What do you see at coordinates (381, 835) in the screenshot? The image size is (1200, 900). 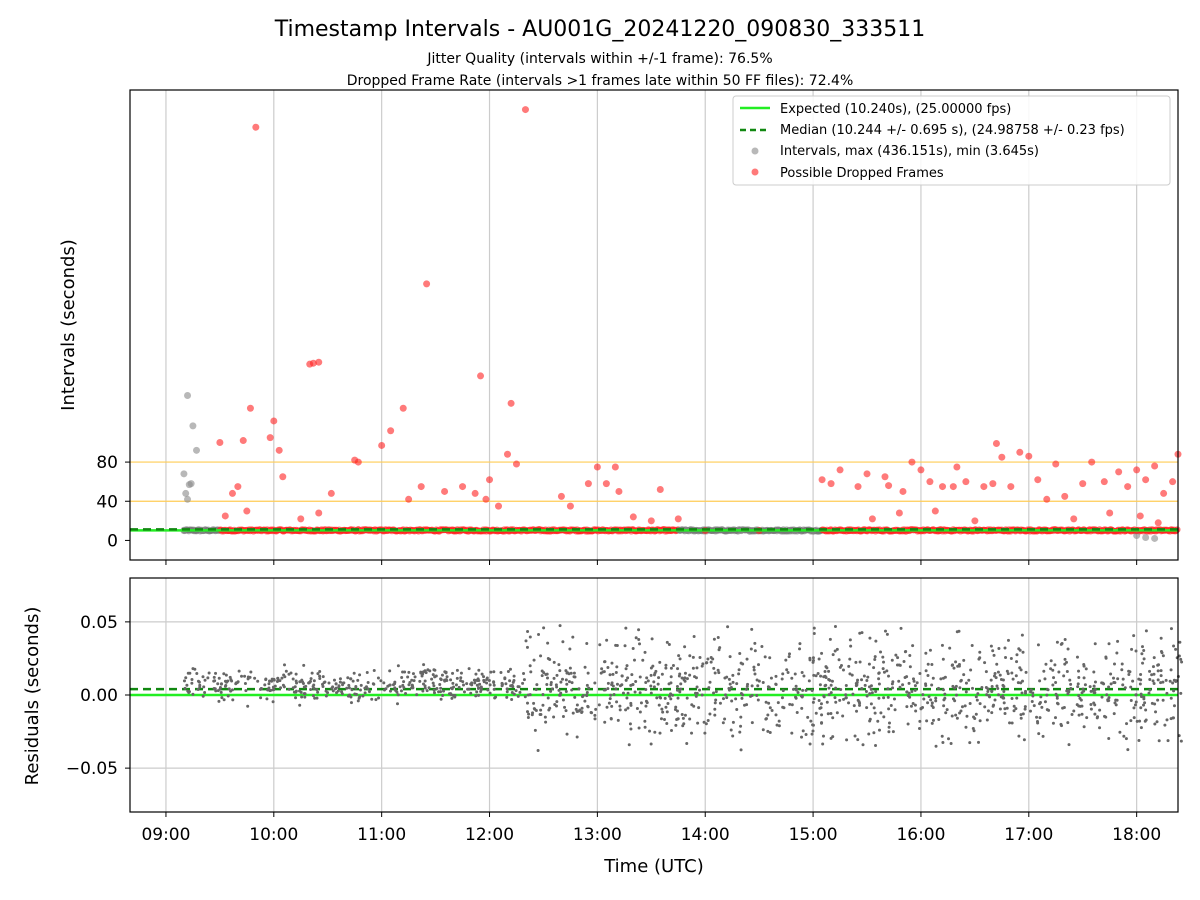 I see `x-tick-label: 11:00` at bounding box center [381, 835].